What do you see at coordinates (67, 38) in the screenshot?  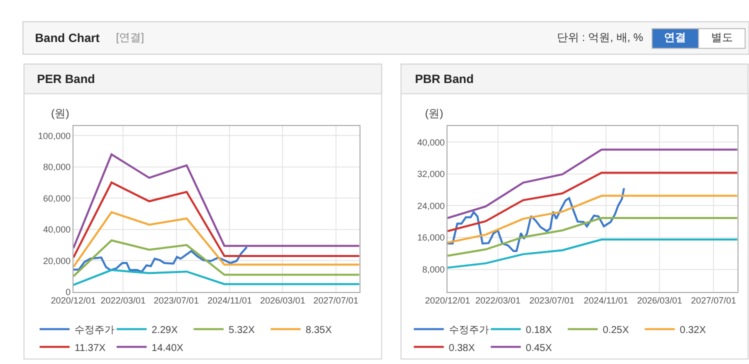 I see `text: Band Chart` at bounding box center [67, 38].